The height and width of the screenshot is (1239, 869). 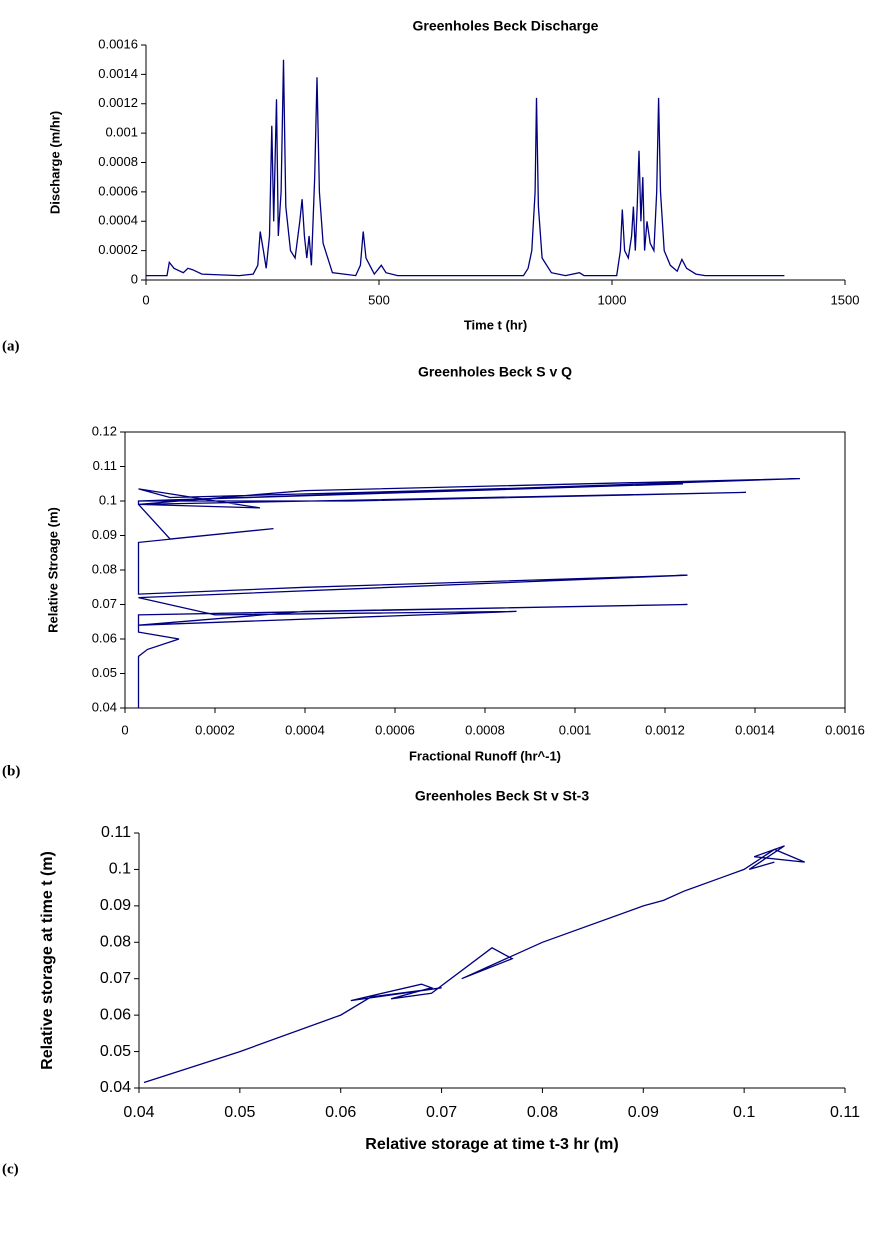 What do you see at coordinates (612, 299) in the screenshot?
I see `x-tick-label: 1000` at bounding box center [612, 299].